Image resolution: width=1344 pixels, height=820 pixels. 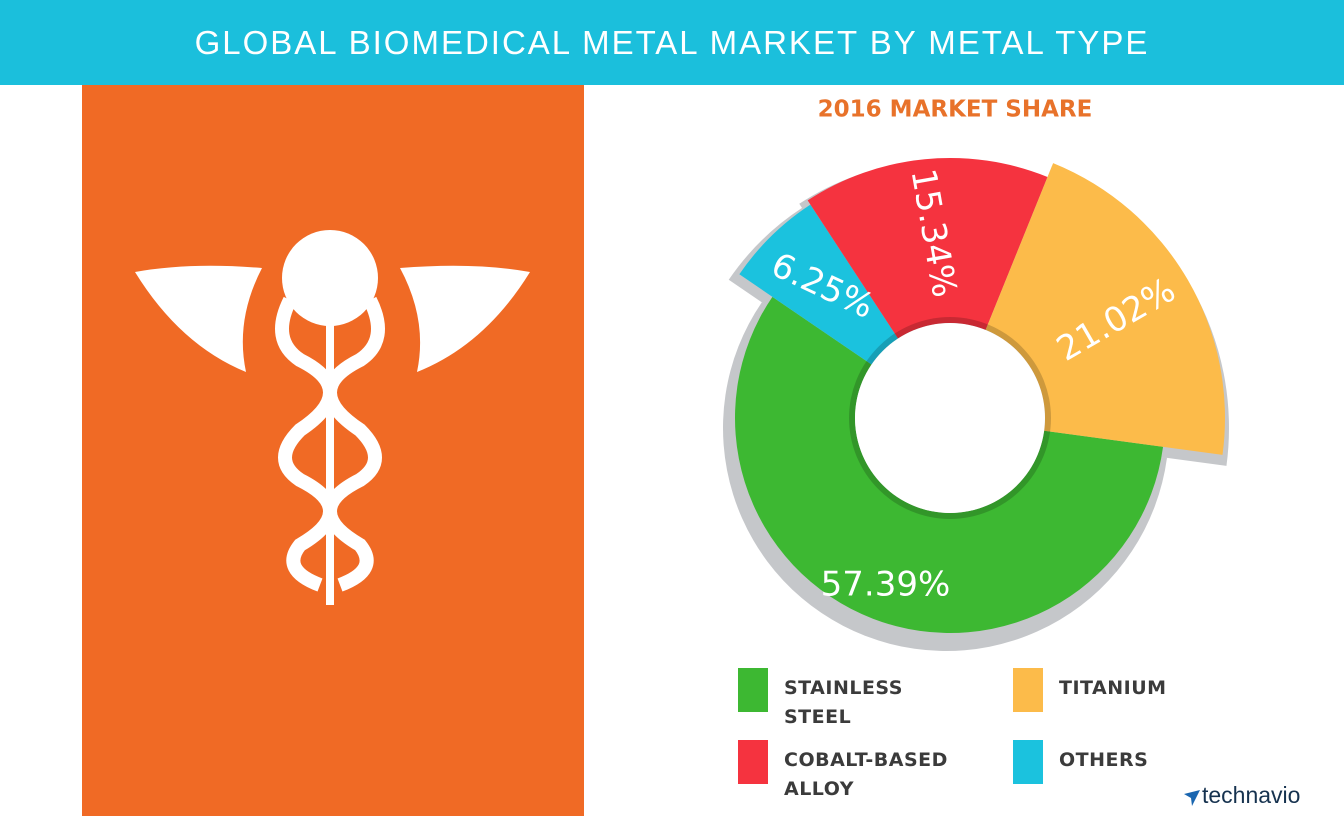 I want to click on legend-item: COBALT-BASED ALLOY, so click(x=848, y=772).